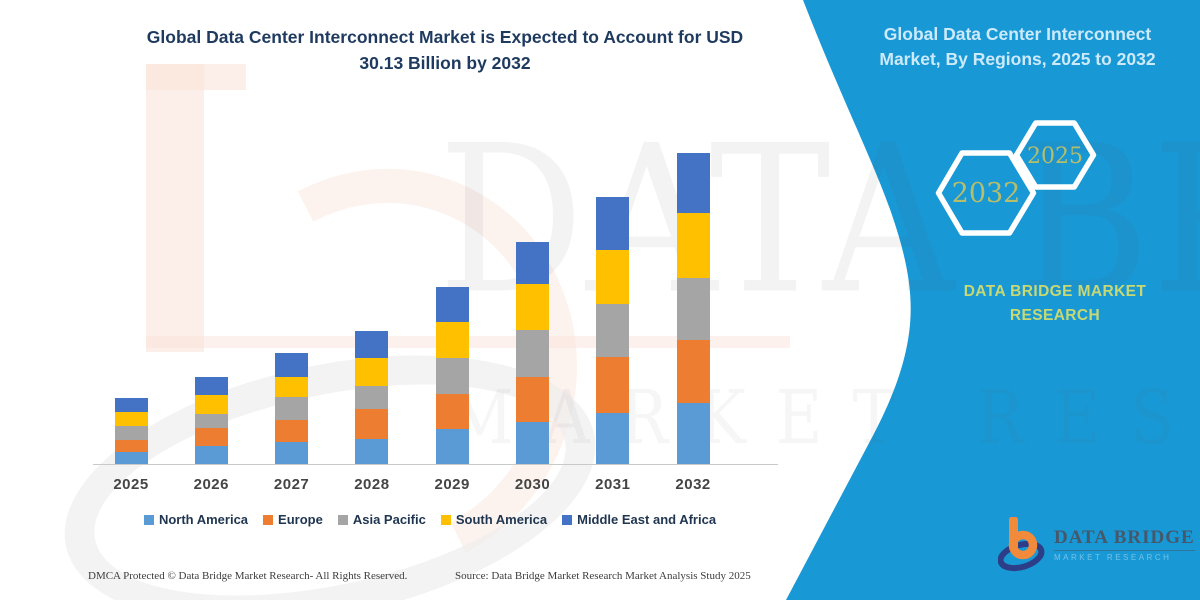 The height and width of the screenshot is (600, 1200). I want to click on bar-2032-middle-east-and-africa, so click(693, 183).